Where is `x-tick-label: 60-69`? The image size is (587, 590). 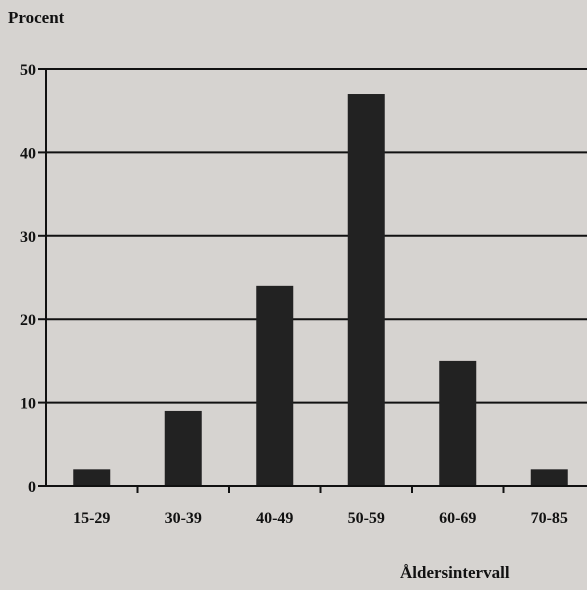
x-tick-label: 60-69 is located at coordinates (457, 518).